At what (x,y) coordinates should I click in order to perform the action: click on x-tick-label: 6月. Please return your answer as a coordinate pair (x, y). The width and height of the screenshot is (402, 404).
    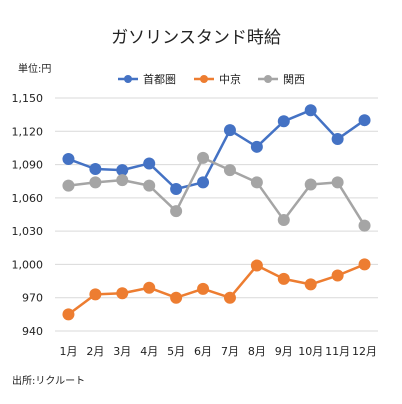
    Looking at the image, I should click on (203, 351).